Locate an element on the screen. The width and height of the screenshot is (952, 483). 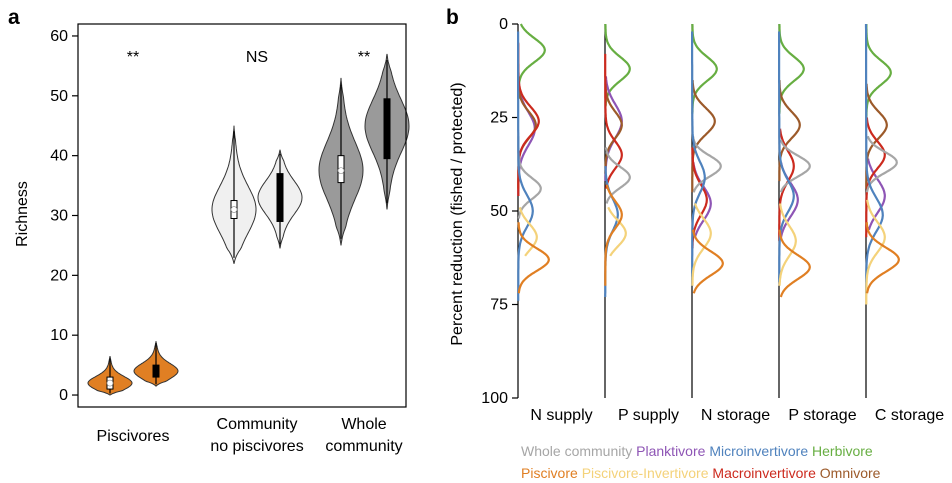
column-label: N storage is located at coordinates (735, 415).